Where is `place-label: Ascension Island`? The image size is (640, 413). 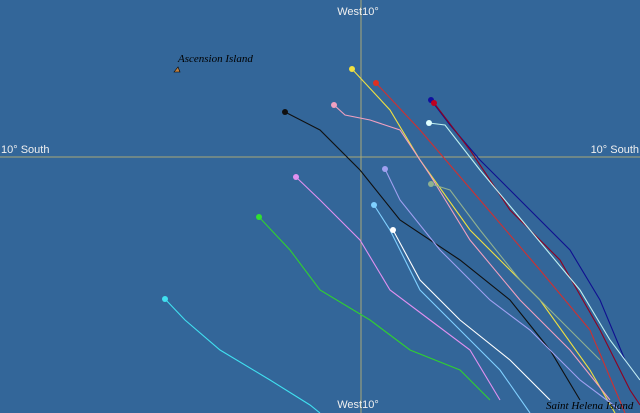 place-label: Ascension Island is located at coordinates (215, 59).